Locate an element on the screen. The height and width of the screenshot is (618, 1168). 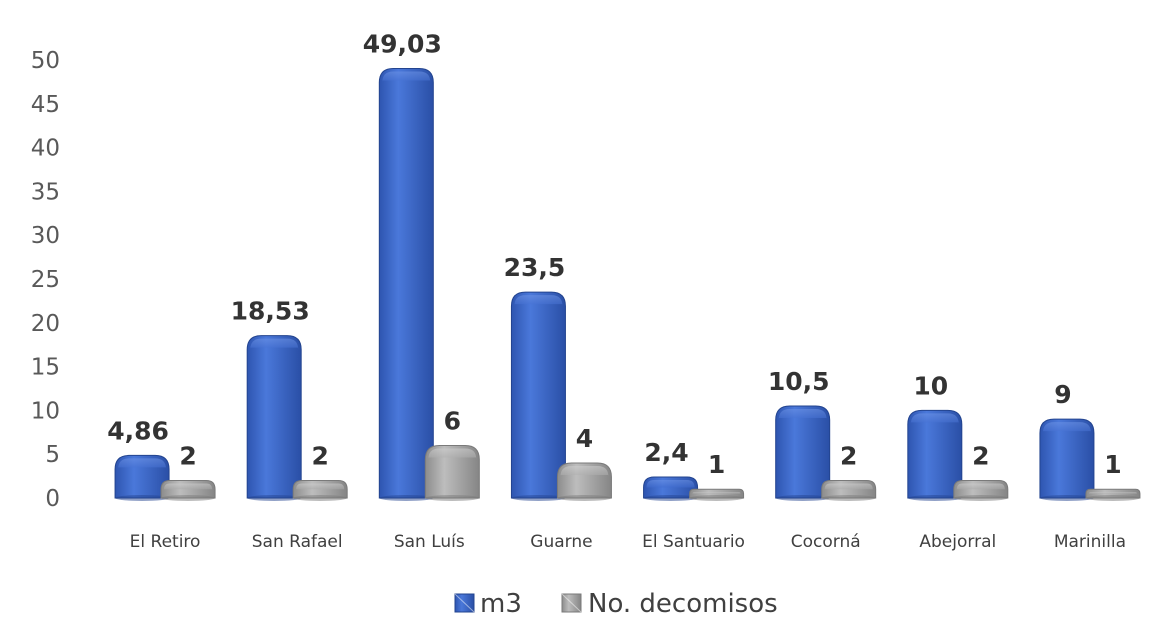
legend-label: No. decomisos is located at coordinates (683, 603).